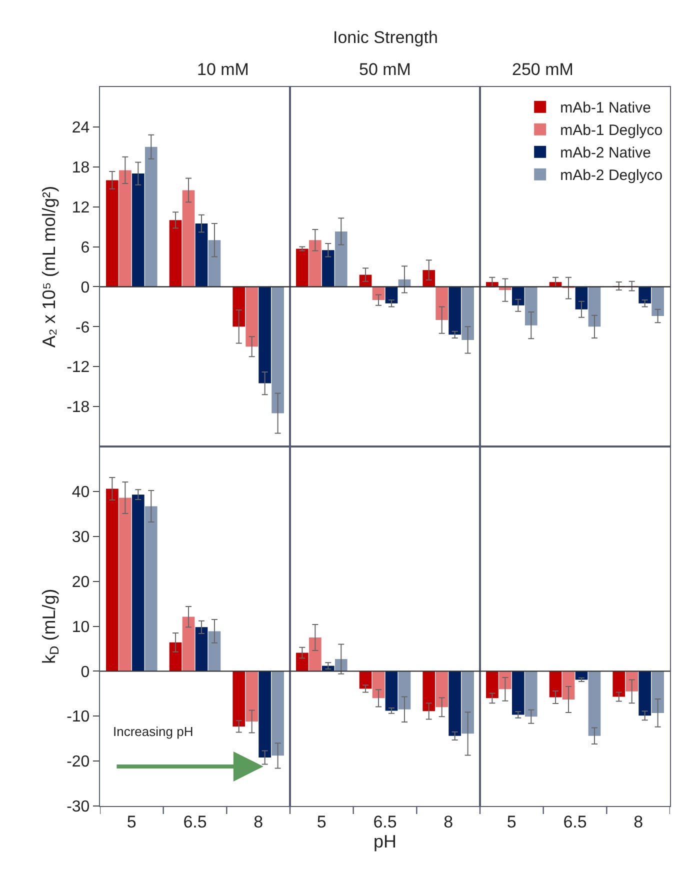 This screenshot has width=674, height=874. Describe the element at coordinates (605, 108) in the screenshot. I see `legend-label: mAb-1 Native` at that location.